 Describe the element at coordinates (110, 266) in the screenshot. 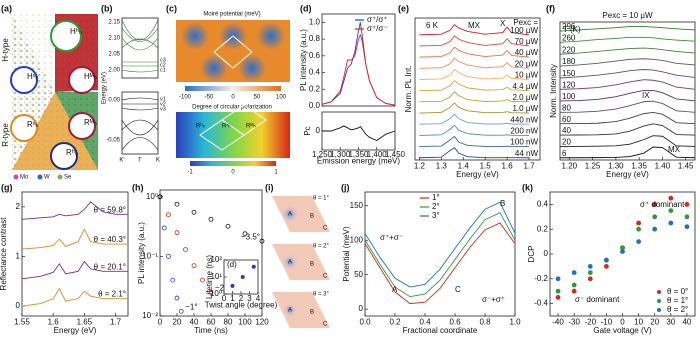

I see `series-label: θ = 20.1°` at that location.